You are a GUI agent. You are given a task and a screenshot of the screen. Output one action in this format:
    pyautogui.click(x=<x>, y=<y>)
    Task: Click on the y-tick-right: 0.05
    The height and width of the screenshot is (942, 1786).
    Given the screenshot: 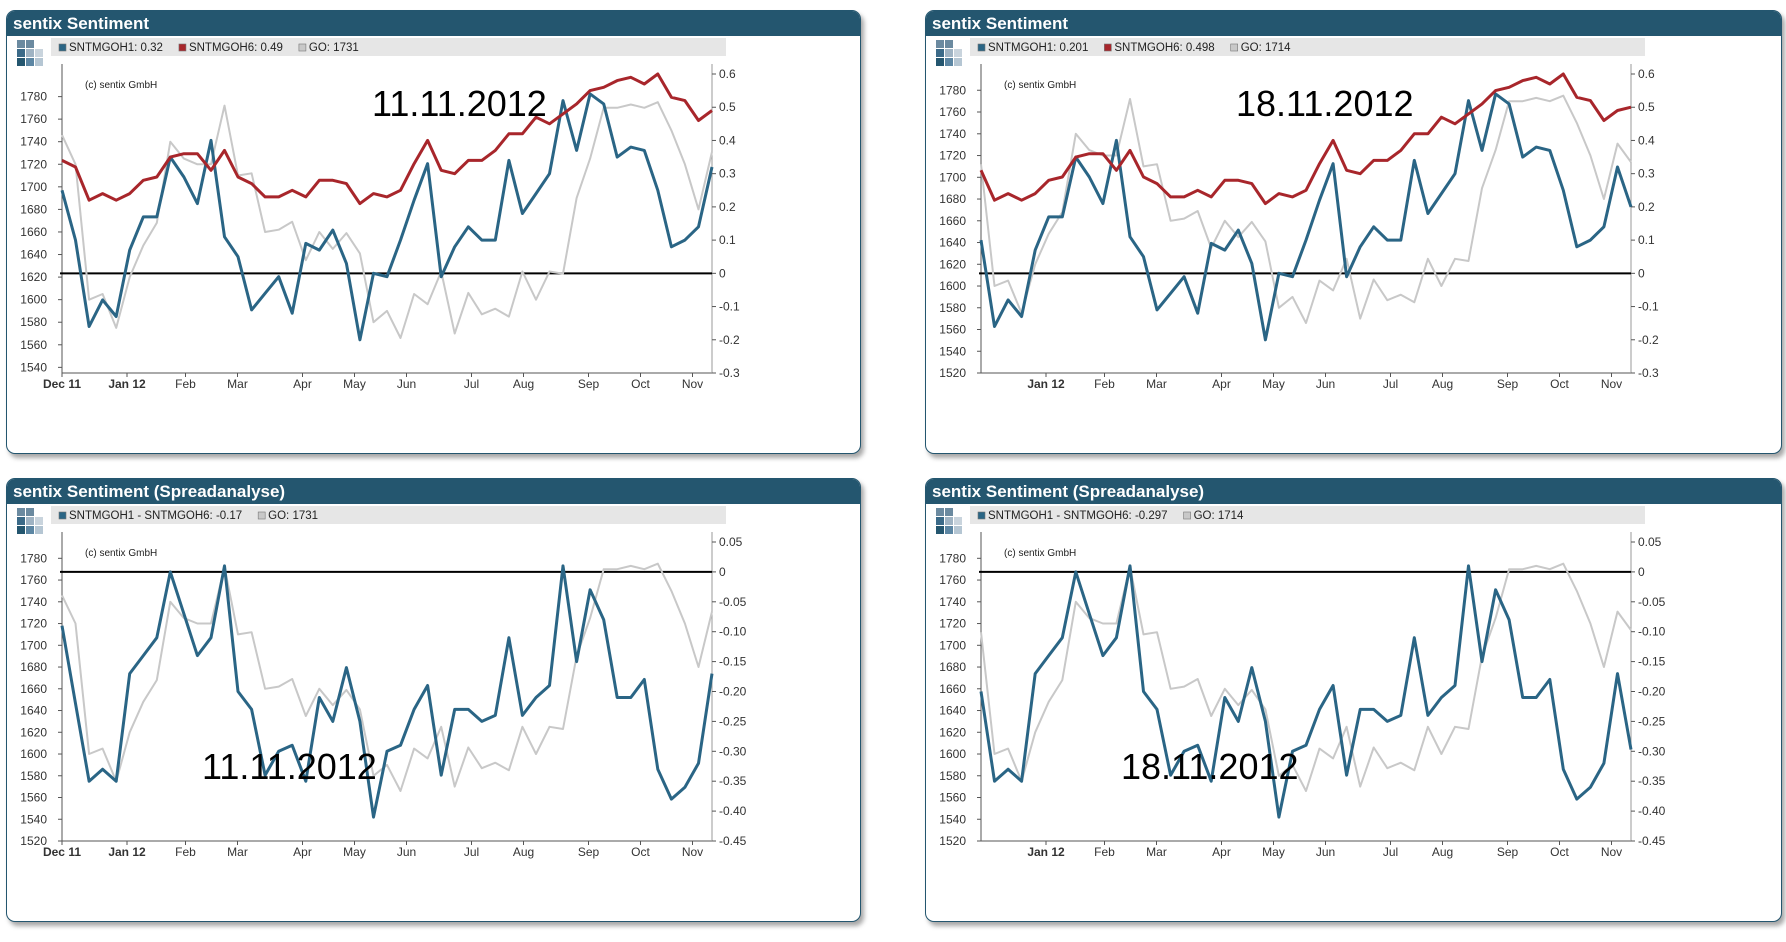 What is the action you would take?
    pyautogui.click(x=731, y=542)
    